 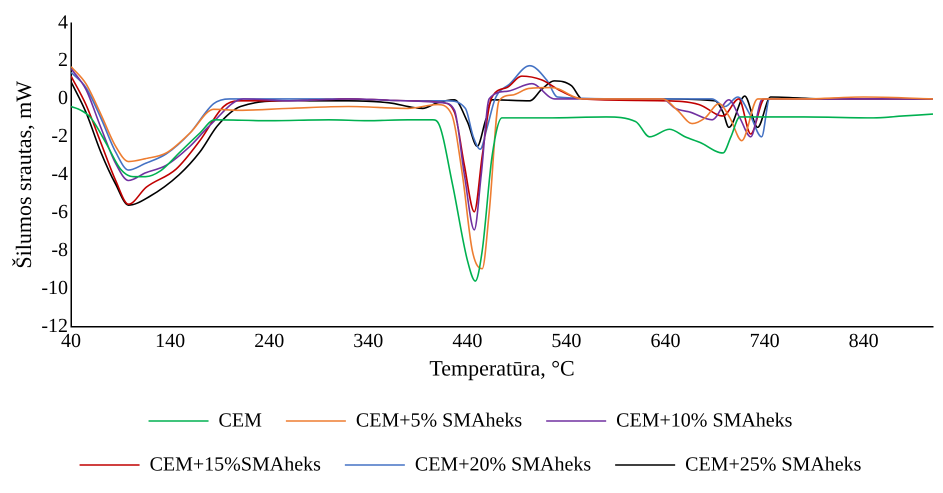 I want to click on y-tick-label: -10, so click(x=54, y=287).